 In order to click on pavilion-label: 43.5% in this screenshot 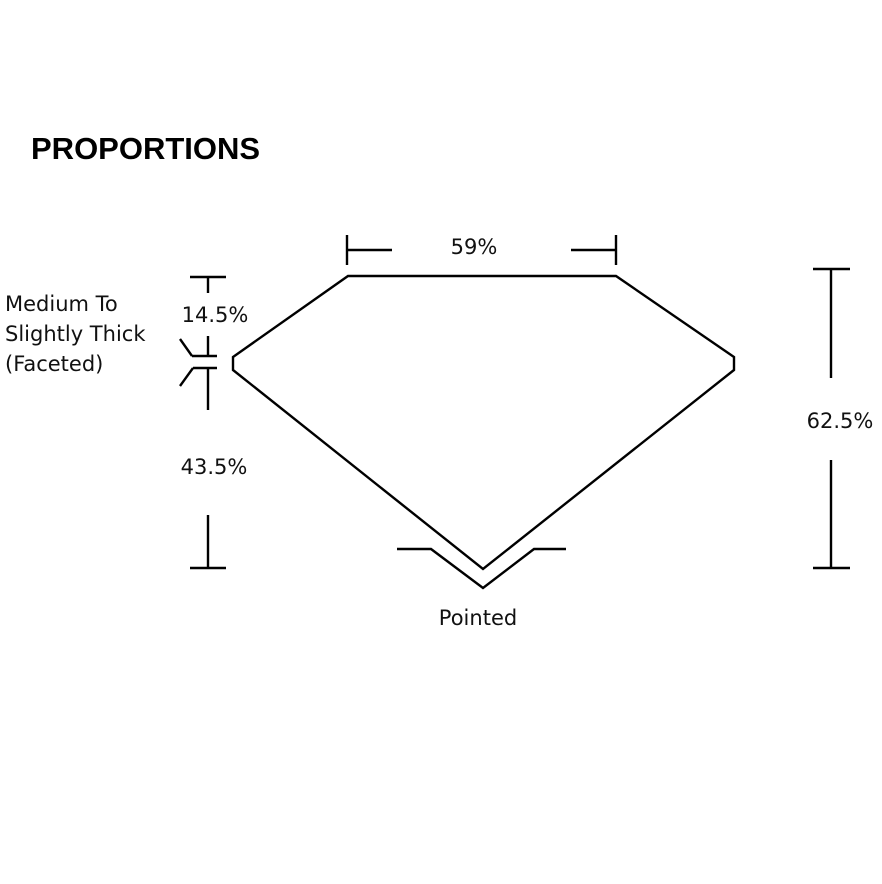, I will do `click(214, 467)`.